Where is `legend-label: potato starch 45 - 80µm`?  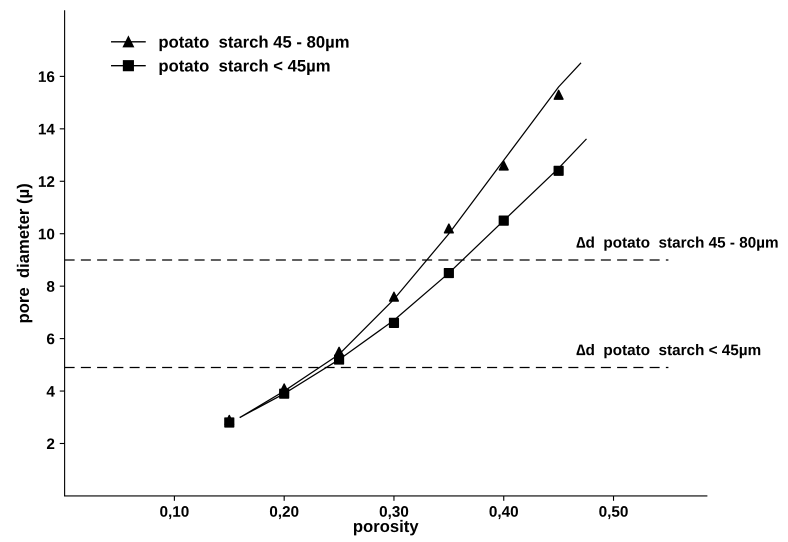
legend-label: potato starch 45 - 80µm is located at coordinates (253, 44).